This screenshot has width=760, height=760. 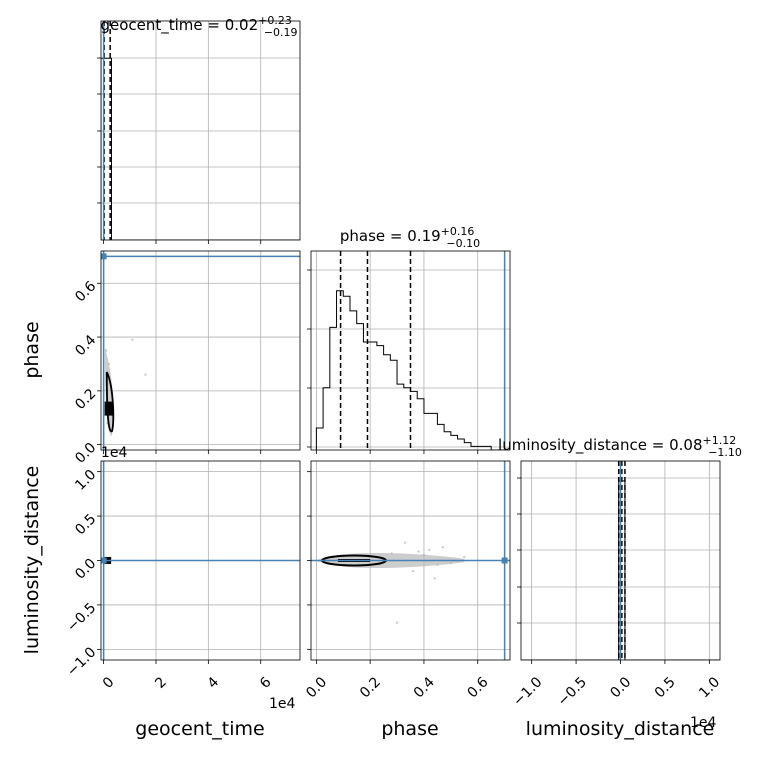 What do you see at coordinates (572, 691) in the screenshot?
I see `xtick-ld-label: −0.5` at bounding box center [572, 691].